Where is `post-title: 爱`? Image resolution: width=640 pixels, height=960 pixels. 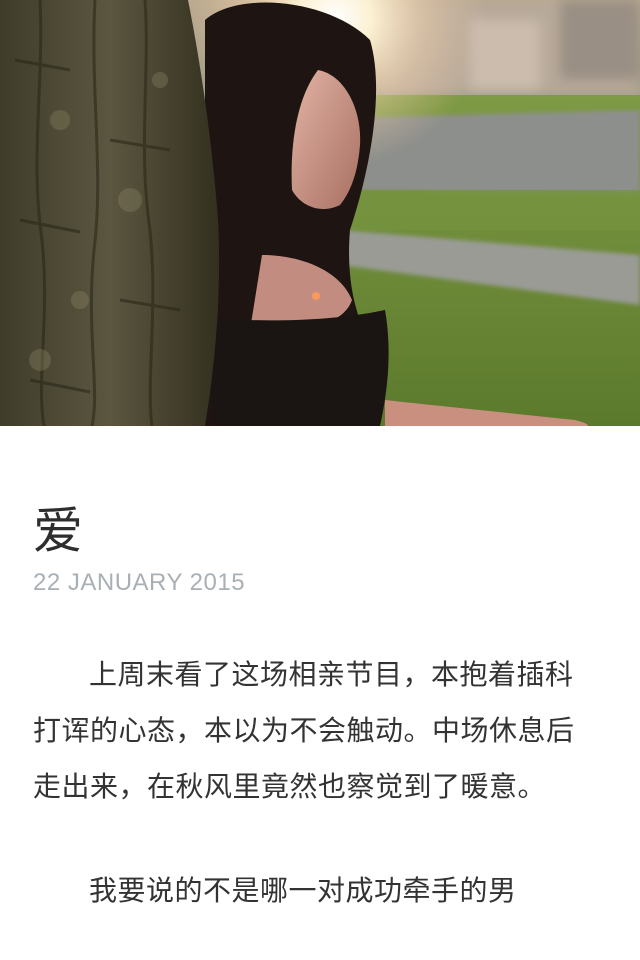 post-title: 爱 is located at coordinates (58, 531).